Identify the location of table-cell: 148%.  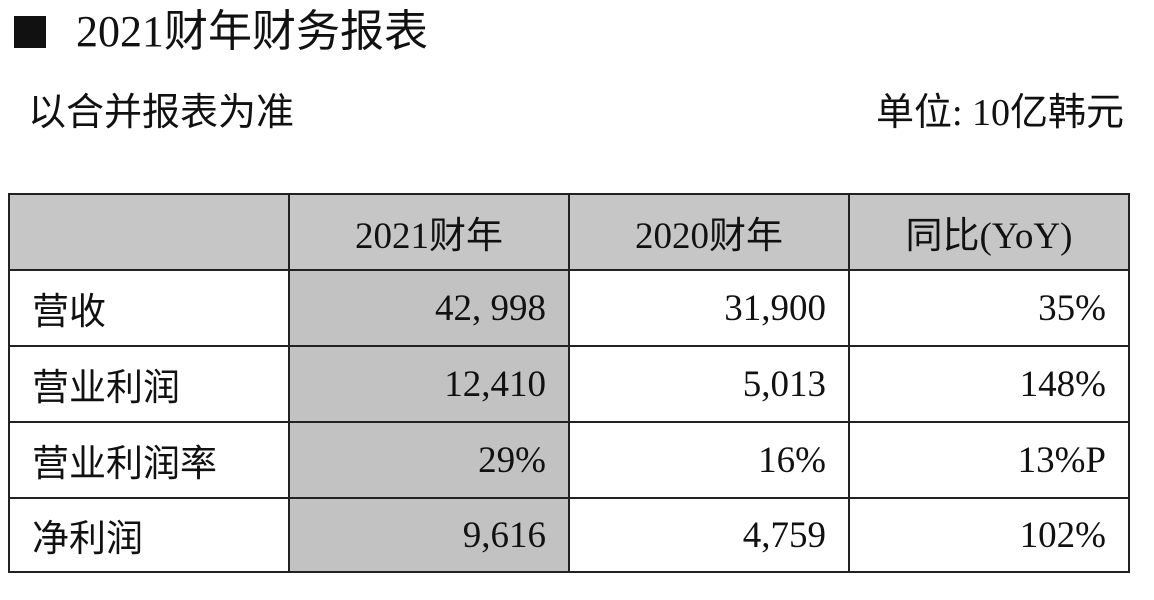
(989, 385).